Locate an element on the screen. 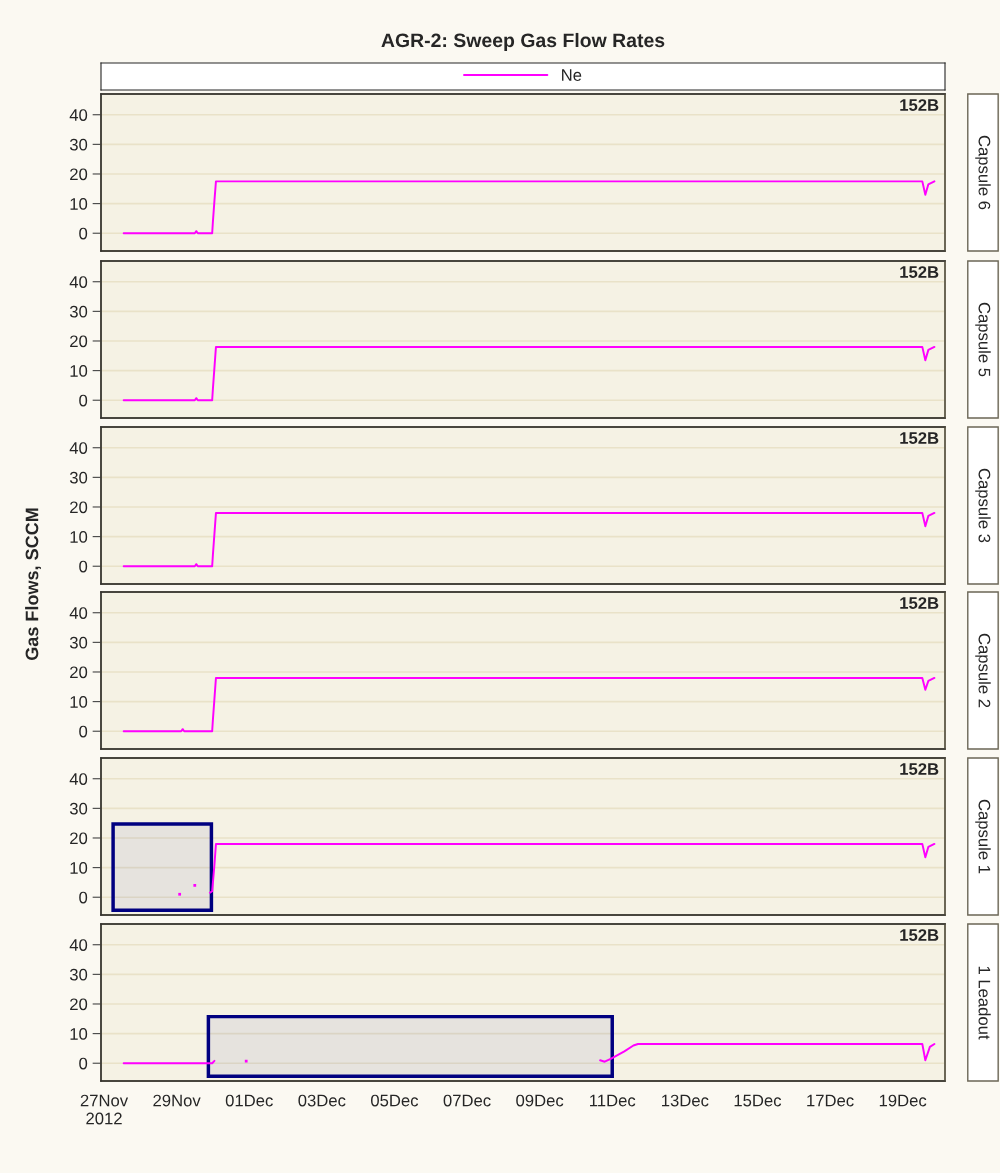  y2-axis-title: Capsule 6 is located at coordinates (983, 172).